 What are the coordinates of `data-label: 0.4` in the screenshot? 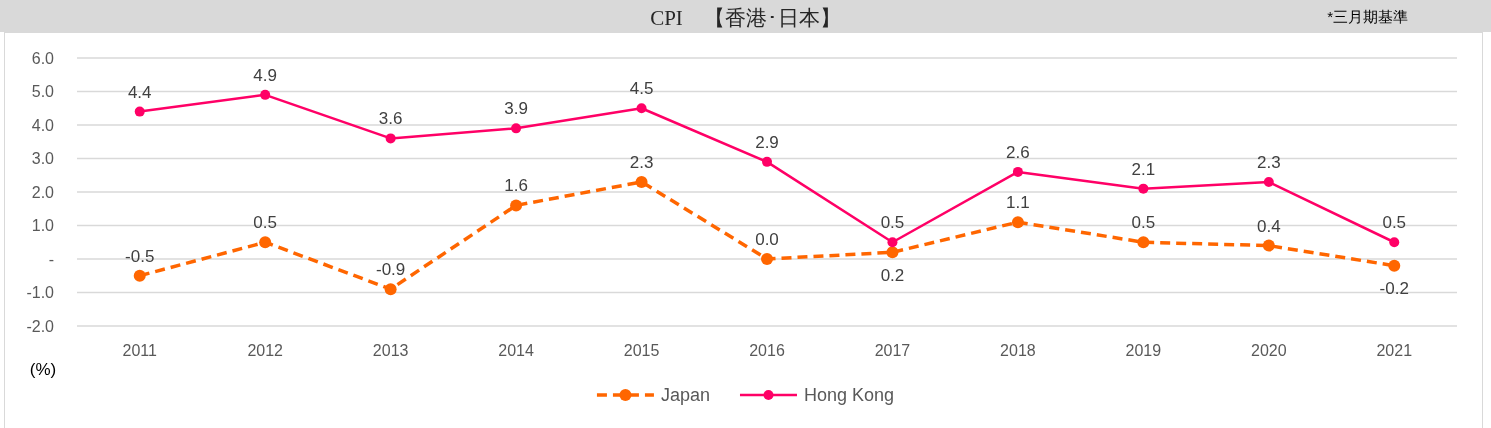 It's located at (1269, 226).